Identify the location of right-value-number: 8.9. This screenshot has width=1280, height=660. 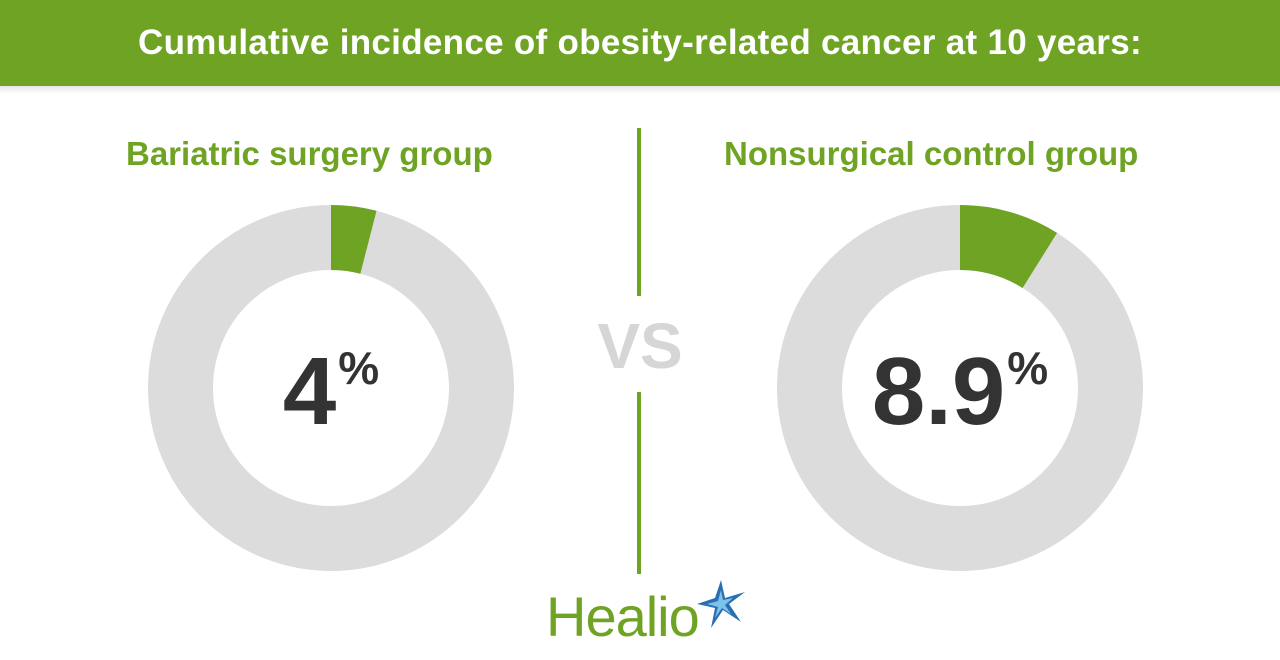
(938, 391).